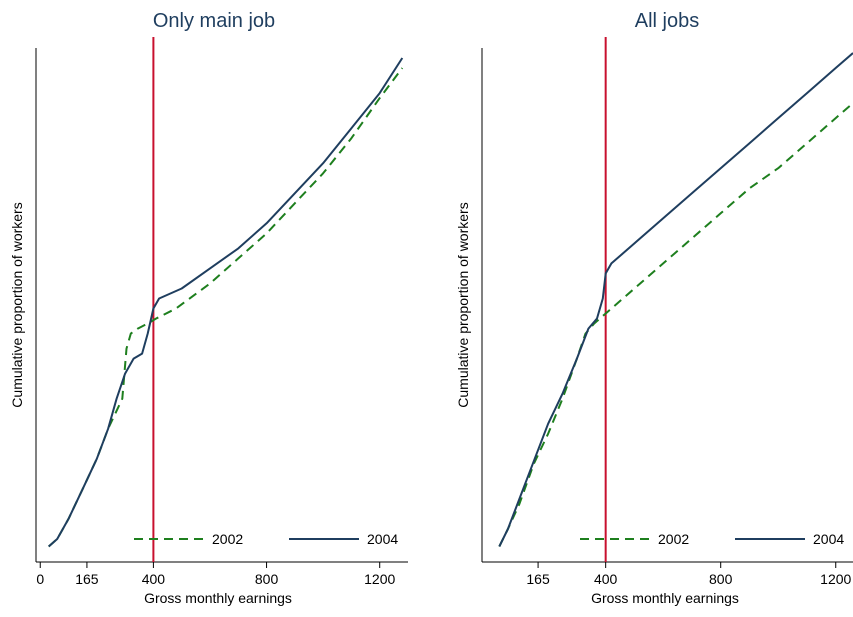 This screenshot has height=617, width=853. What do you see at coordinates (667, 21) in the screenshot?
I see `chart-title: All jobs` at bounding box center [667, 21].